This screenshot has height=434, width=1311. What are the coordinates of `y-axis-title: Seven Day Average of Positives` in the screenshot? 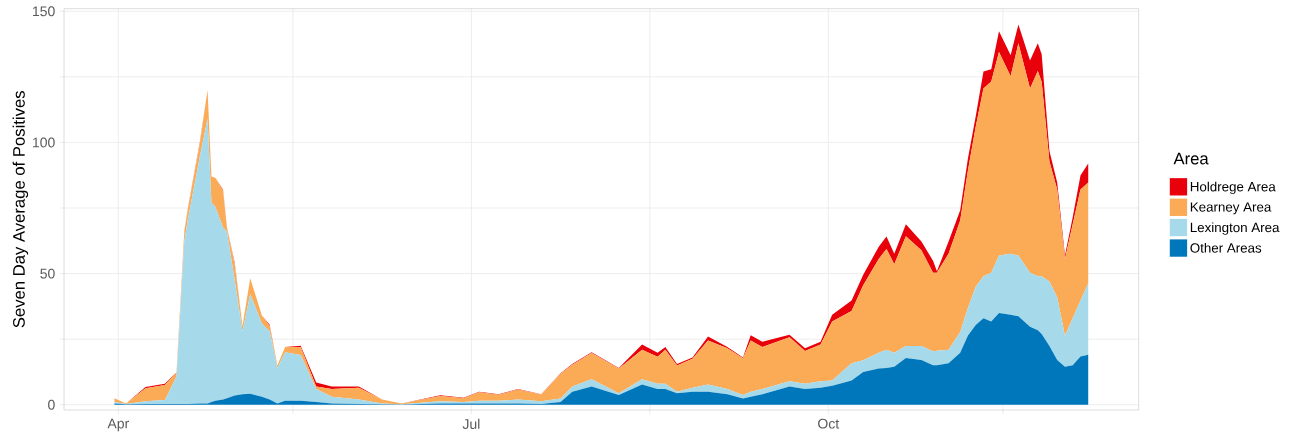 It's located at (20, 209).